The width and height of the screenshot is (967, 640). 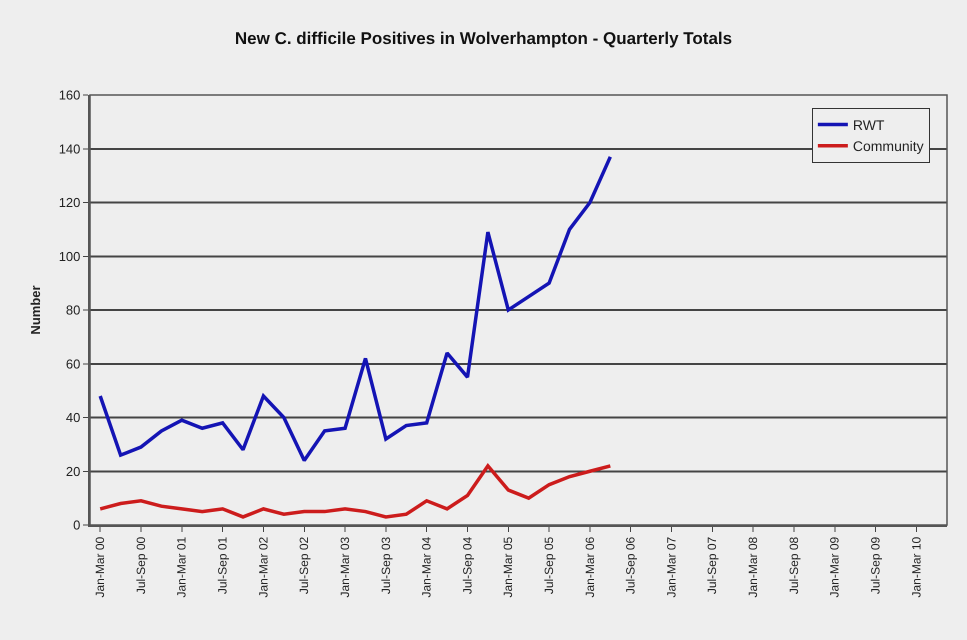 I want to click on y-tick-label: 0, so click(x=76, y=525).